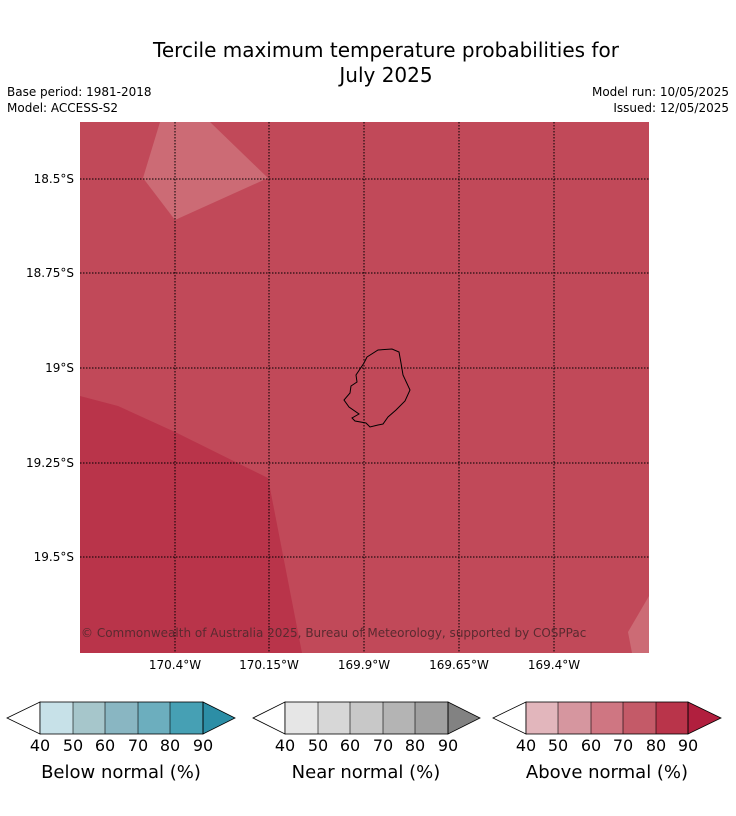 The width and height of the screenshot is (736, 816). What do you see at coordinates (79, 100) in the screenshot?
I see `meta-left: Base period: 1981-2018 Model: ACCESS-S2` at bounding box center [79, 100].